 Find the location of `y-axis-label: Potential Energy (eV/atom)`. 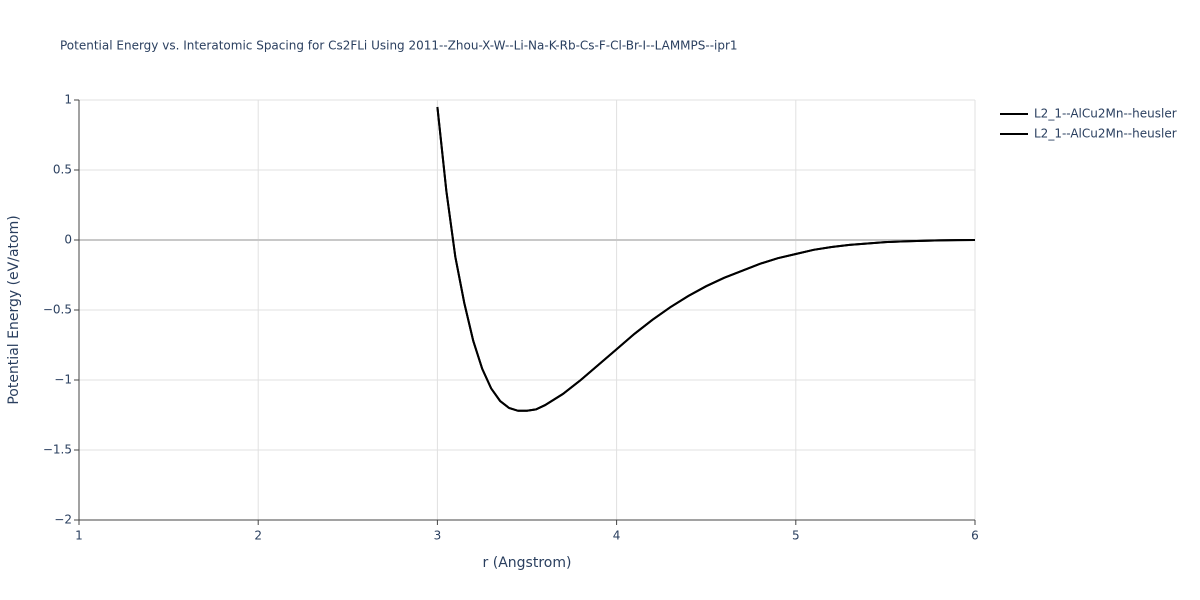

y-axis-label: Potential Energy (eV/atom) is located at coordinates (14, 309).